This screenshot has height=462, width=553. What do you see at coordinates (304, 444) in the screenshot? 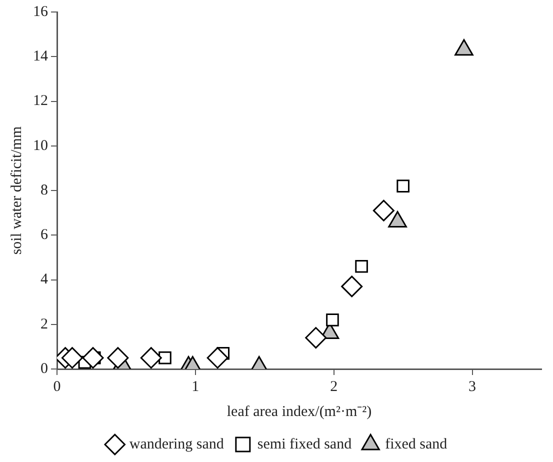
I see `legend-label: semi fixed sand` at bounding box center [304, 444].